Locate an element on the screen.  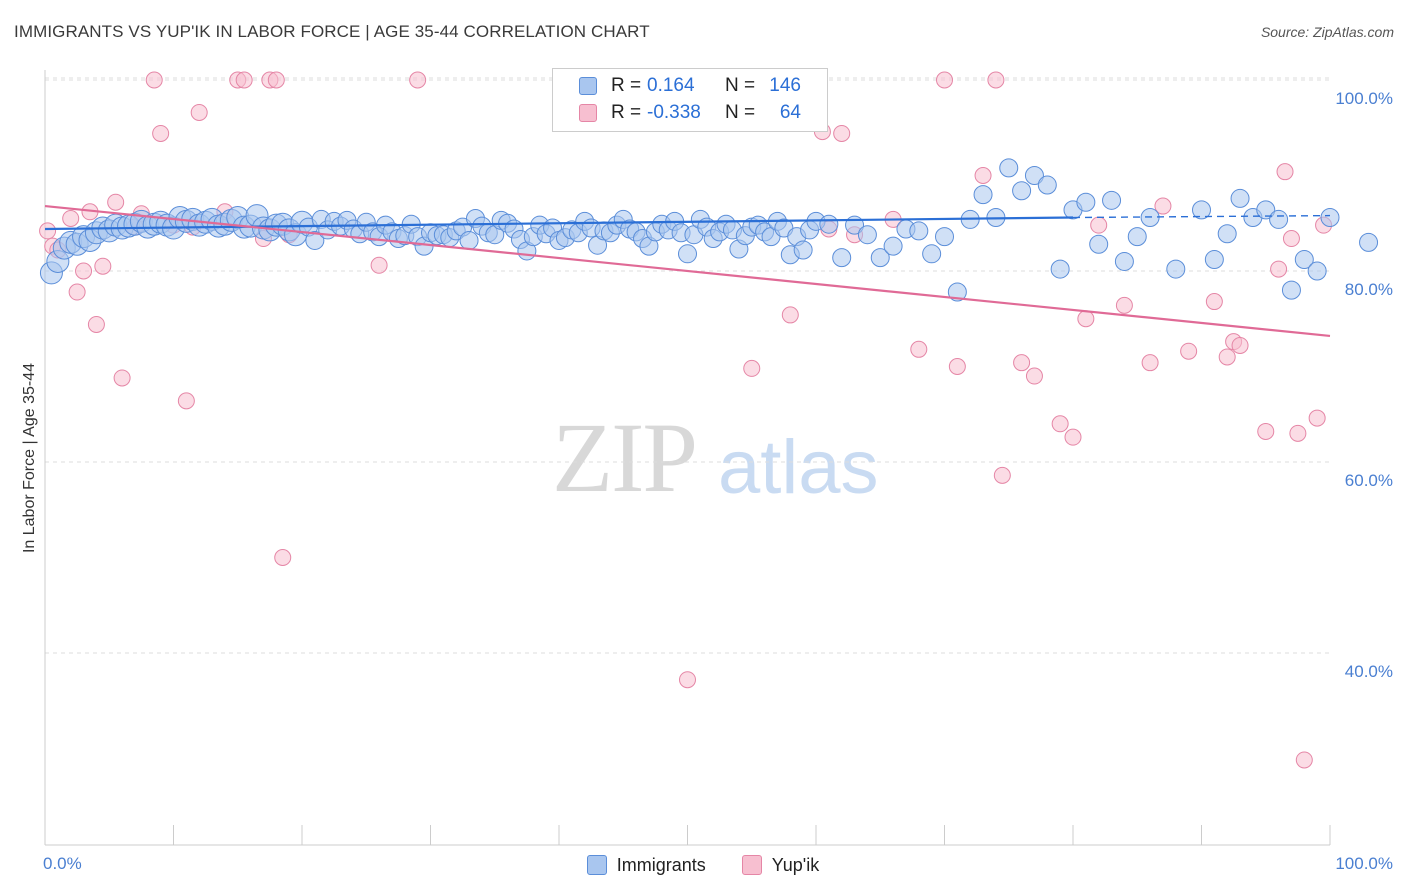
immigrants-legend-swatch is located at coordinates (596, 865).